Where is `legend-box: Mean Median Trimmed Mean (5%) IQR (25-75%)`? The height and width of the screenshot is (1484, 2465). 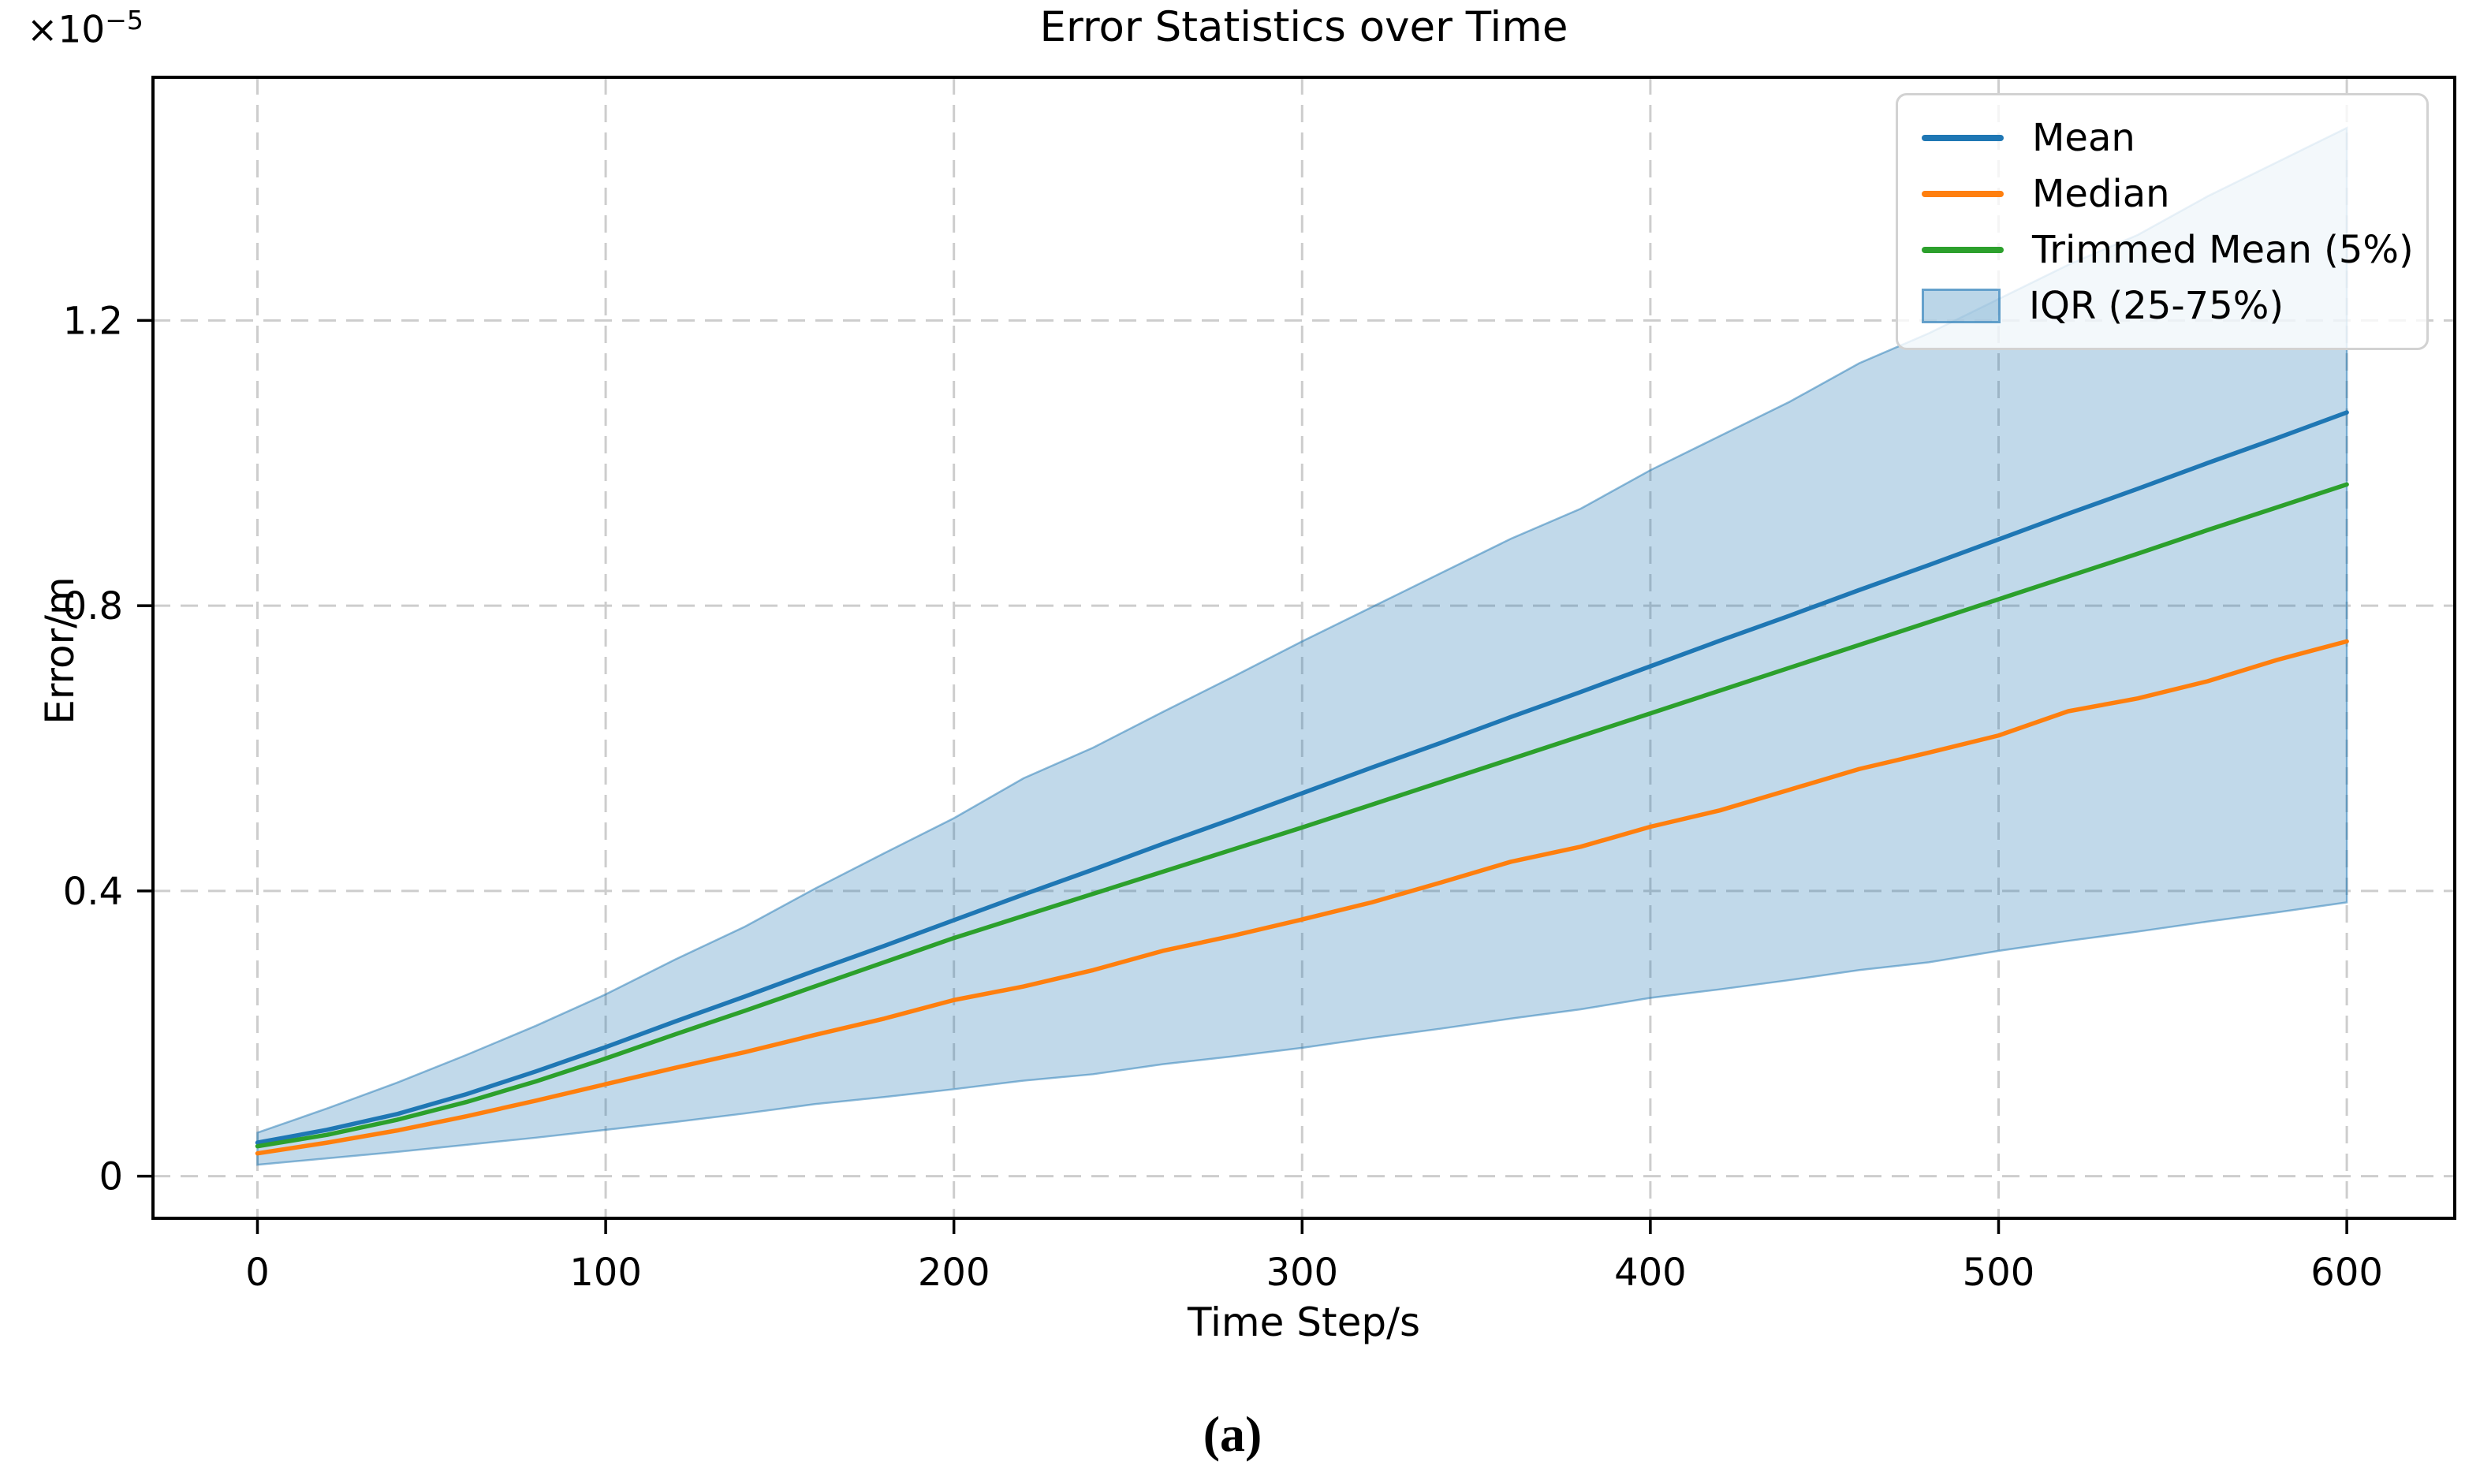 legend-box: Mean Median Trimmed Mean (5%) IQR (25-75%) is located at coordinates (2163, 221).